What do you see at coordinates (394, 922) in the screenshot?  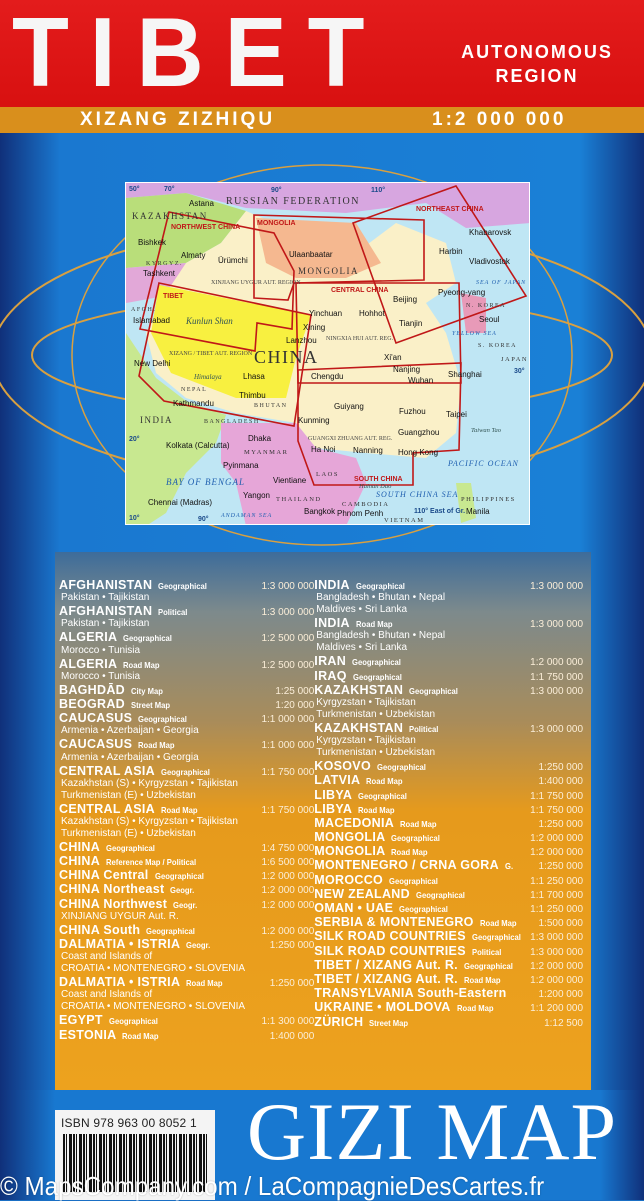 I see `catalog-title: SERBIA & MONTENEGRO` at bounding box center [394, 922].